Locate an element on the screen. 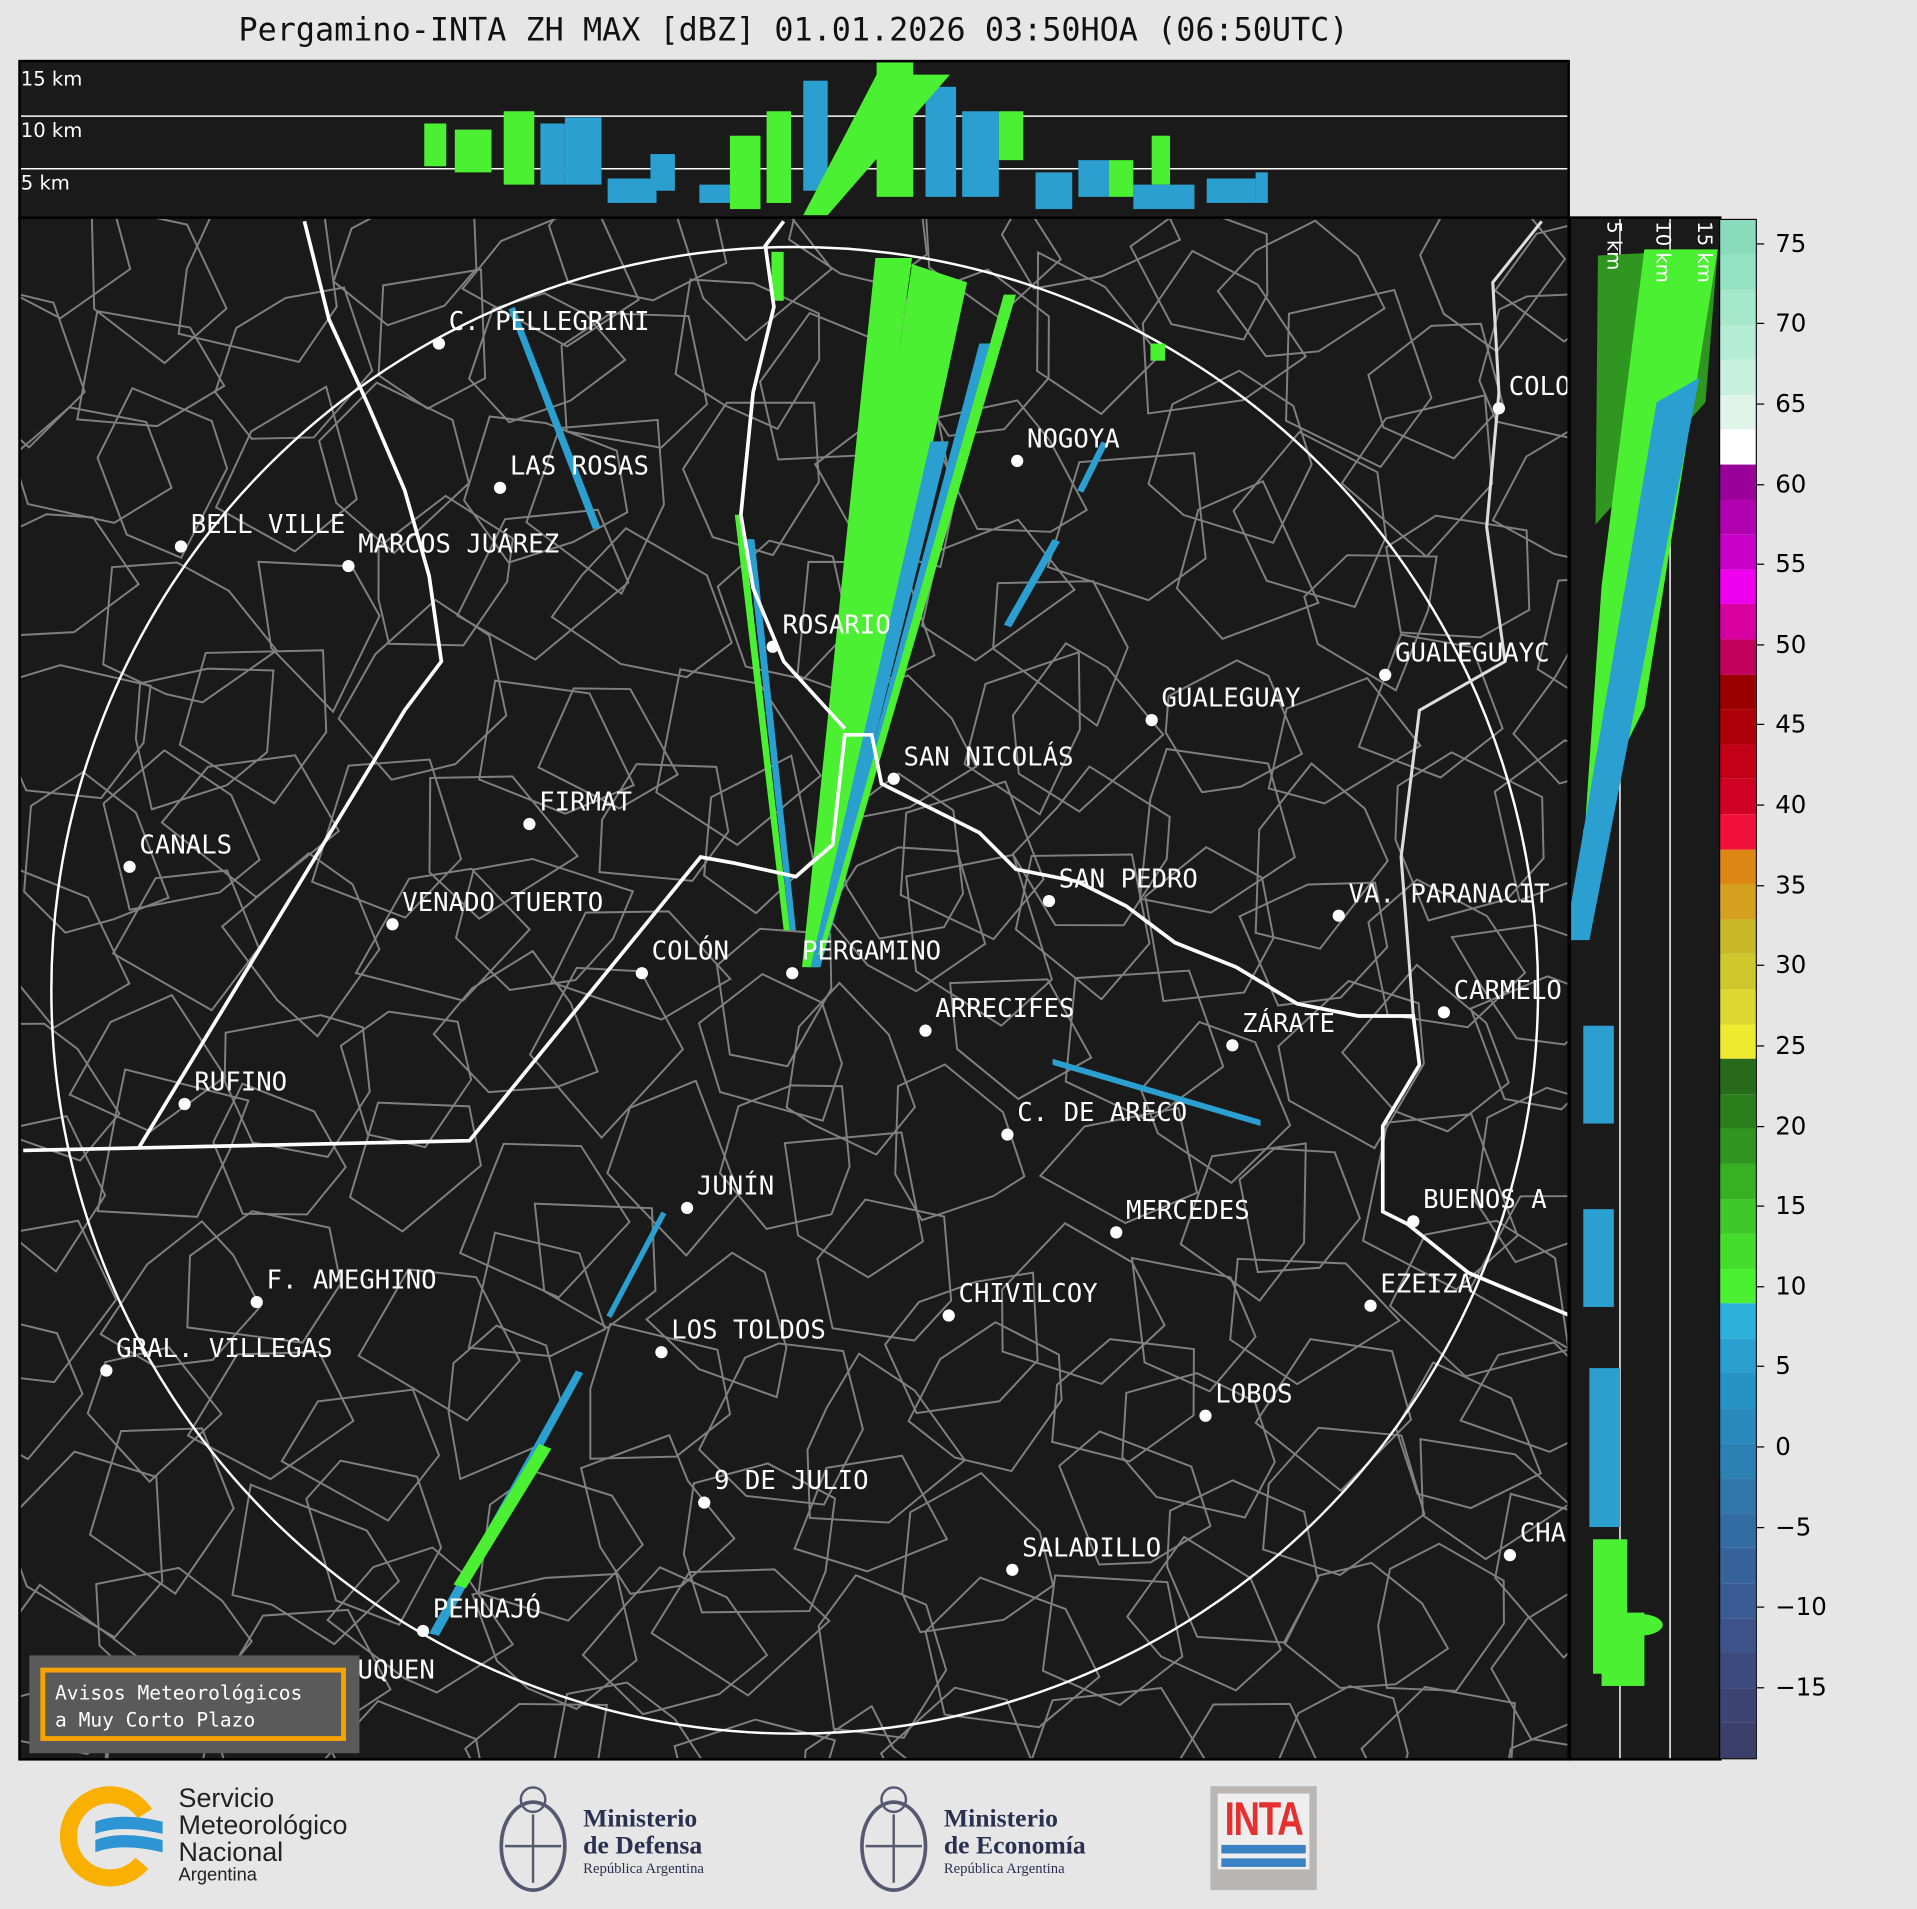  city-label: C. DE ARECO is located at coordinates (1102, 1112).